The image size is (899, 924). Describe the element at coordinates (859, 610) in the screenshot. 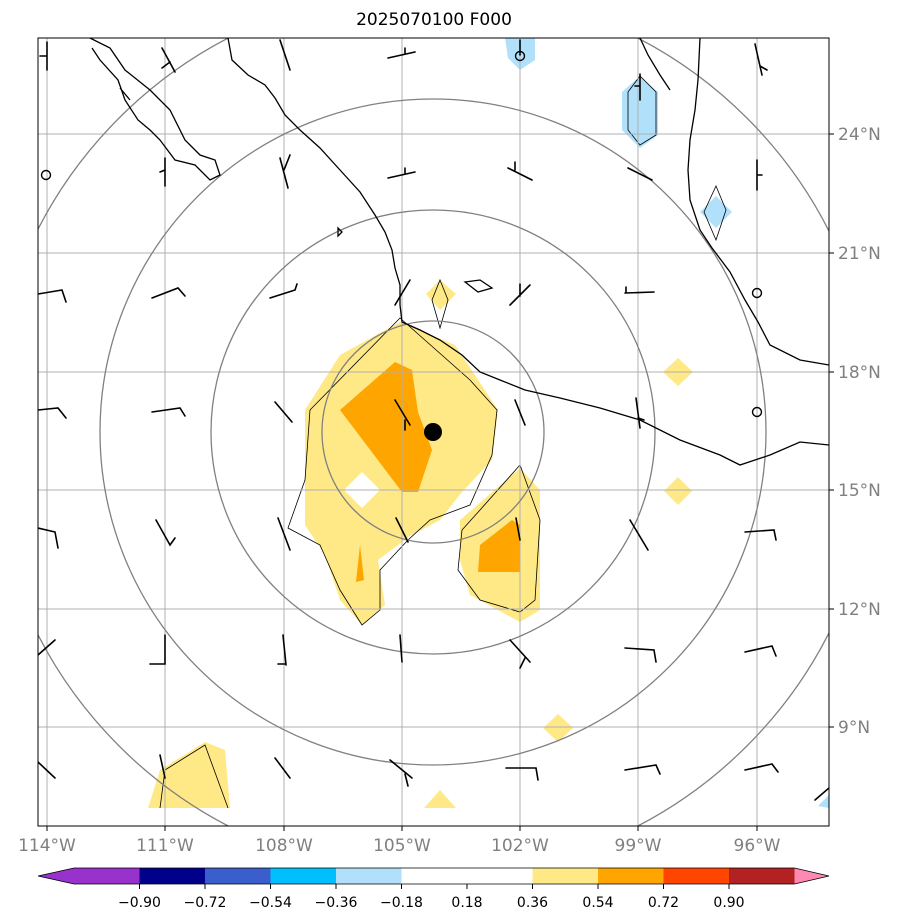

I see `lat-label: 12°N` at that location.